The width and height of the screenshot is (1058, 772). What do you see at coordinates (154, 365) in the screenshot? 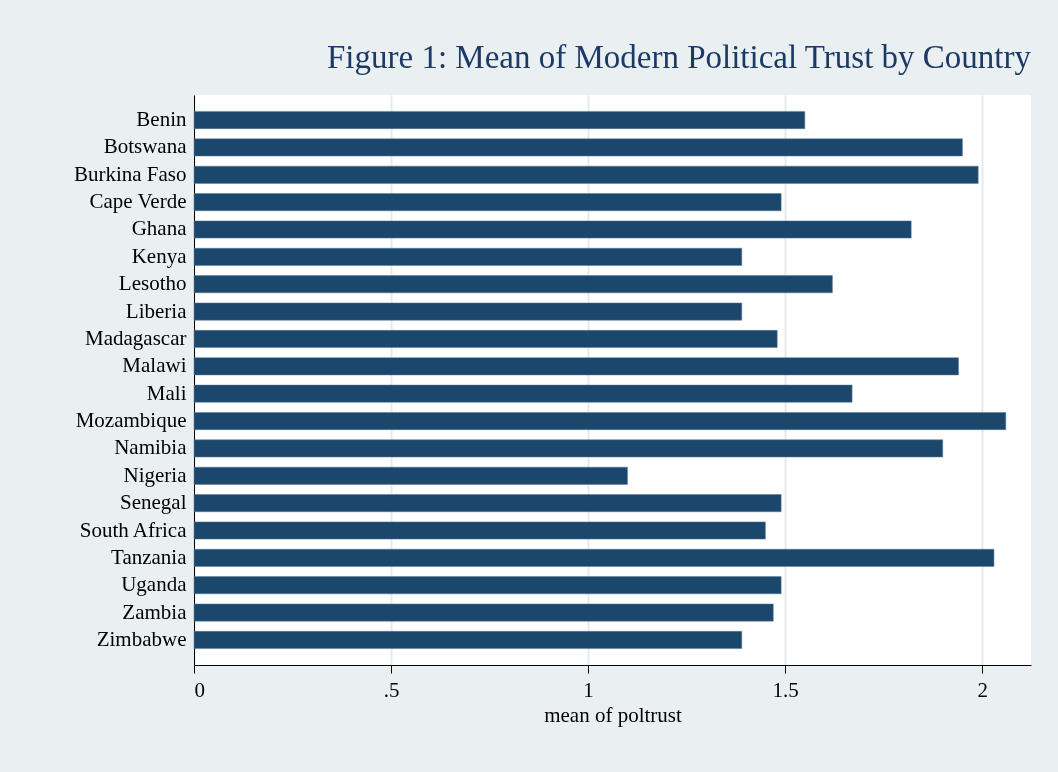
I see `y-tick-label: Malawi` at bounding box center [154, 365].